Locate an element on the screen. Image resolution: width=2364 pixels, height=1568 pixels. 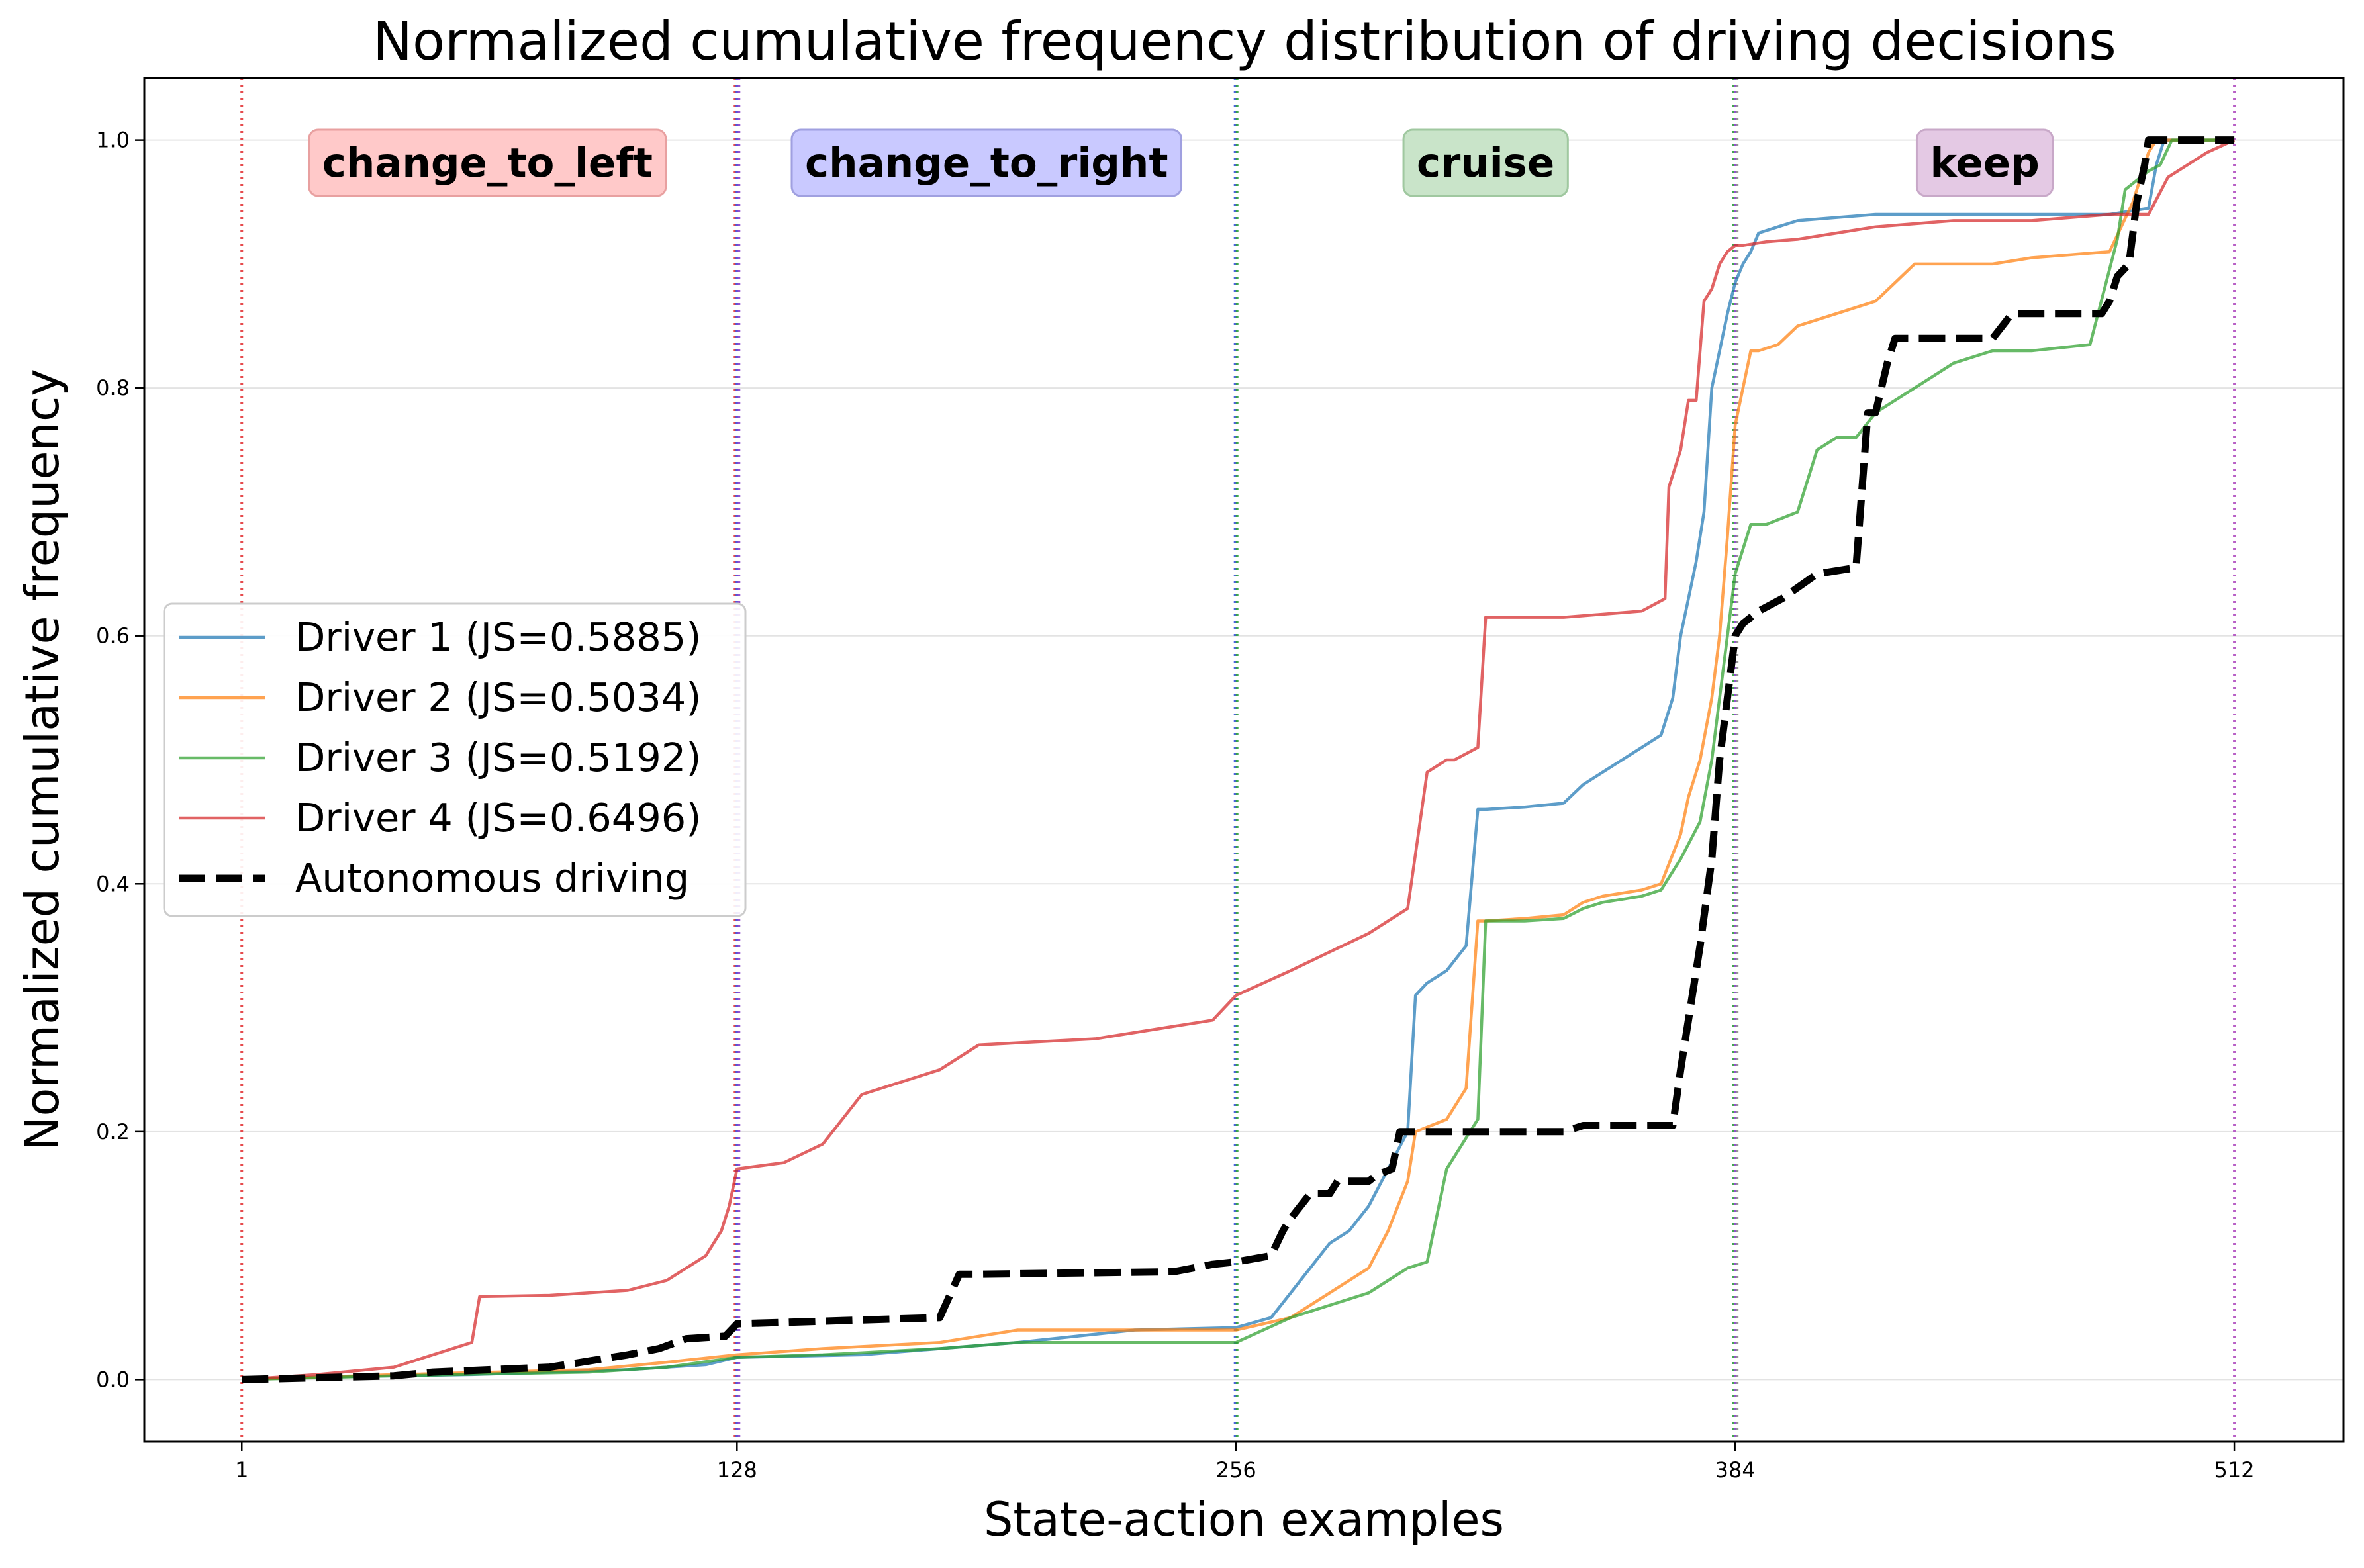
region-label-text-0: change_to_left is located at coordinates (487, 163).